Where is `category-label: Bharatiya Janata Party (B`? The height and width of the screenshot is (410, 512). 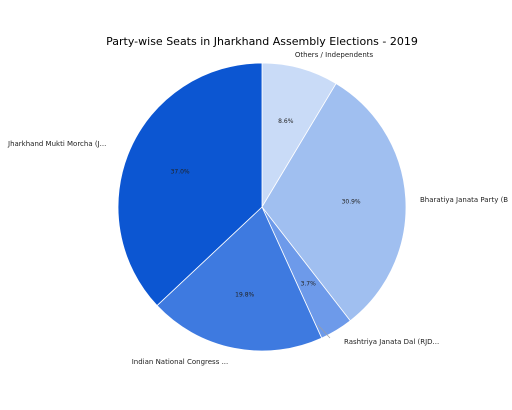 category-label: Bharatiya Janata Party (B is located at coordinates (464, 200).